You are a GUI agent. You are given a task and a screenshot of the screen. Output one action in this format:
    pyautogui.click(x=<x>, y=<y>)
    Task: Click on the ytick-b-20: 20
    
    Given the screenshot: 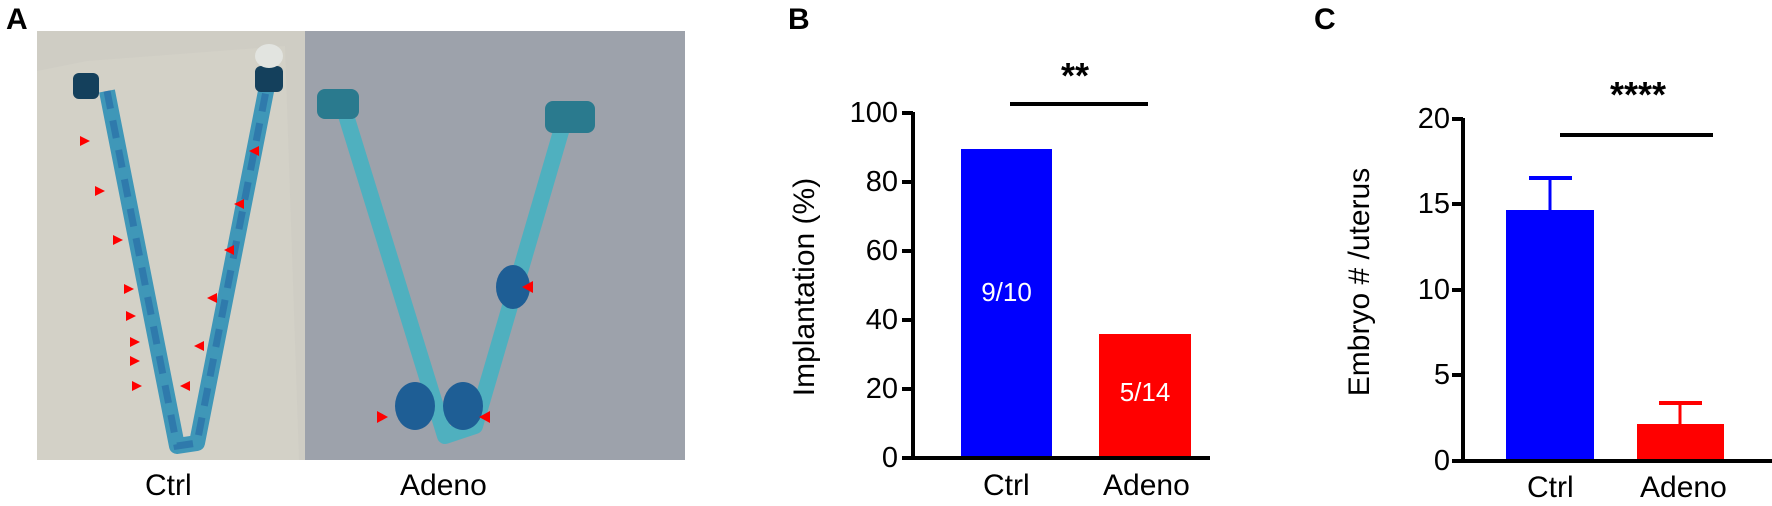 What is the action you would take?
    pyautogui.click(x=881, y=389)
    